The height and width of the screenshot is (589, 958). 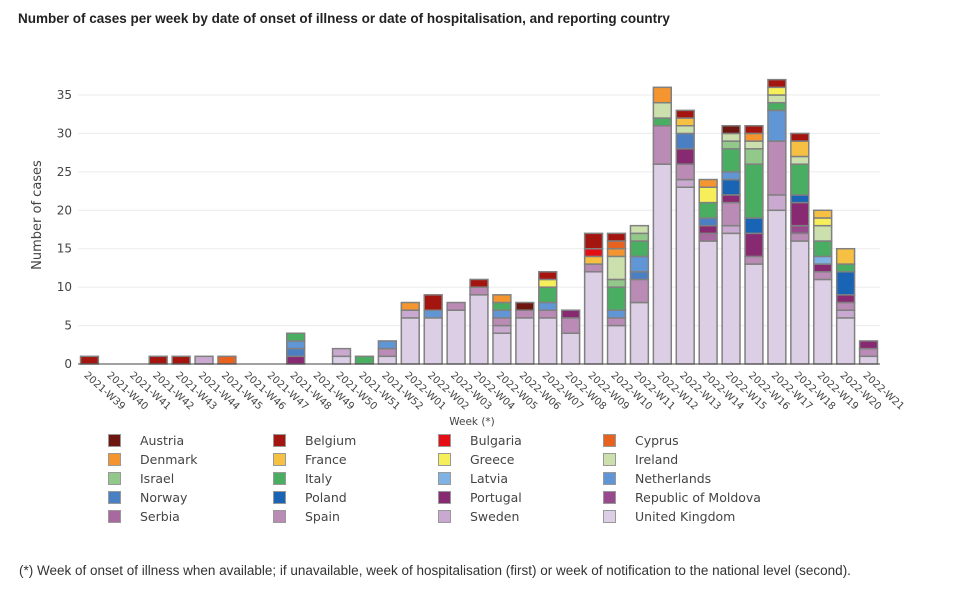 What do you see at coordinates (355, 497) in the screenshot?
I see `legend-item-poland: Poland` at bounding box center [355, 497].